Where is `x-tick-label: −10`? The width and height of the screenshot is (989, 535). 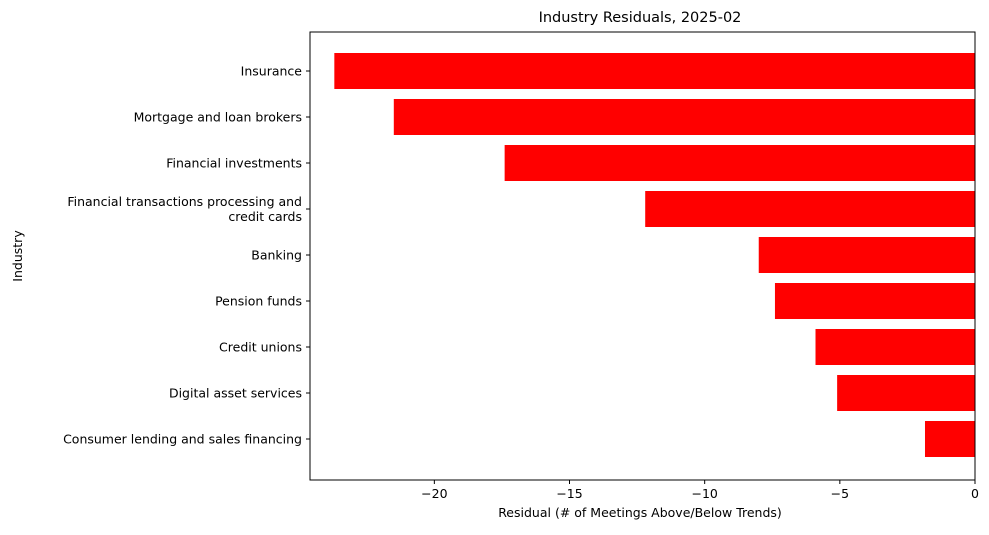
x-tick-label: −10 is located at coordinates (704, 493).